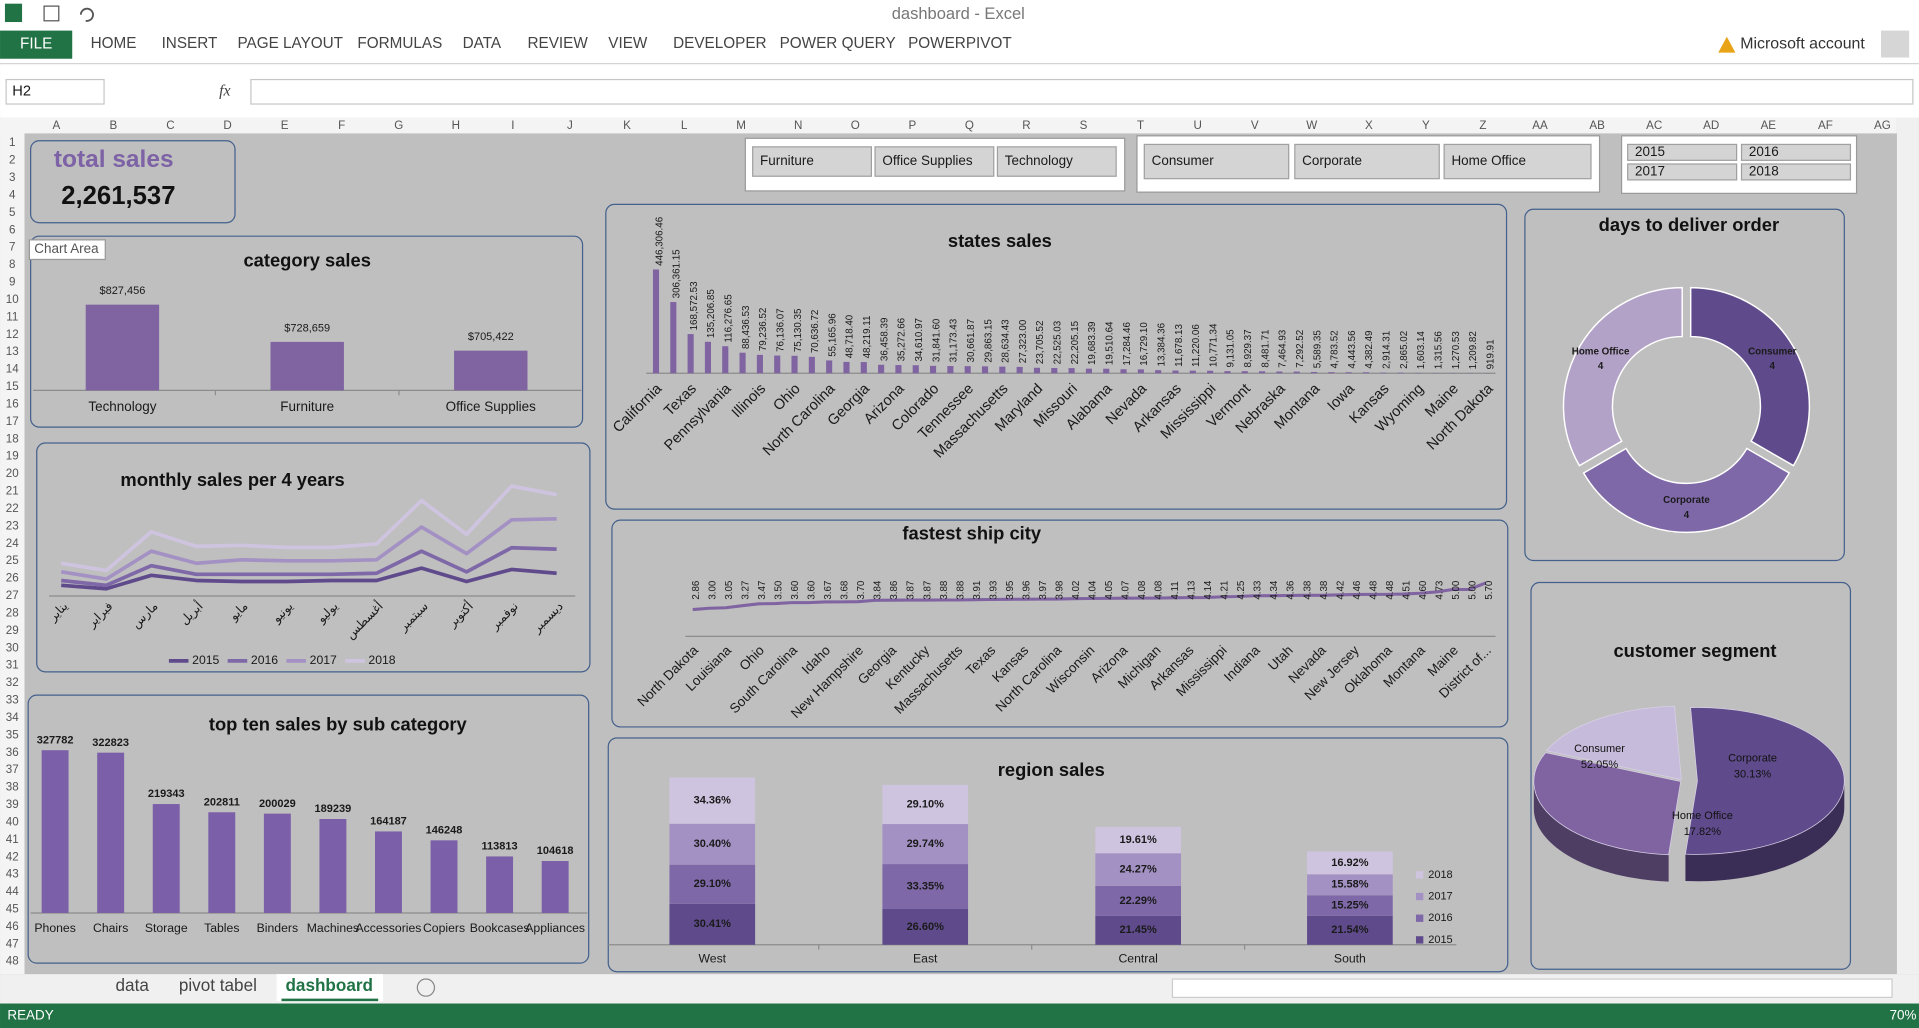  I want to click on slicer-item: Consumer, so click(1183, 160).